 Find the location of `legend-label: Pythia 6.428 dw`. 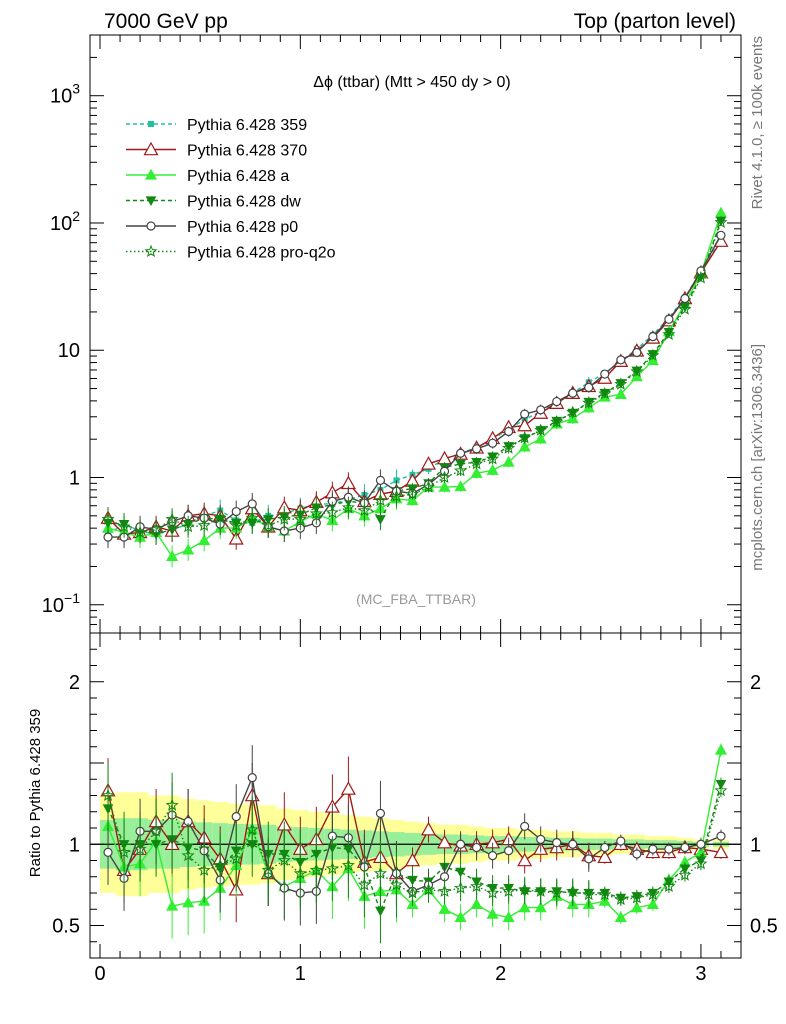

legend-label: Pythia 6.428 dw is located at coordinates (244, 202).